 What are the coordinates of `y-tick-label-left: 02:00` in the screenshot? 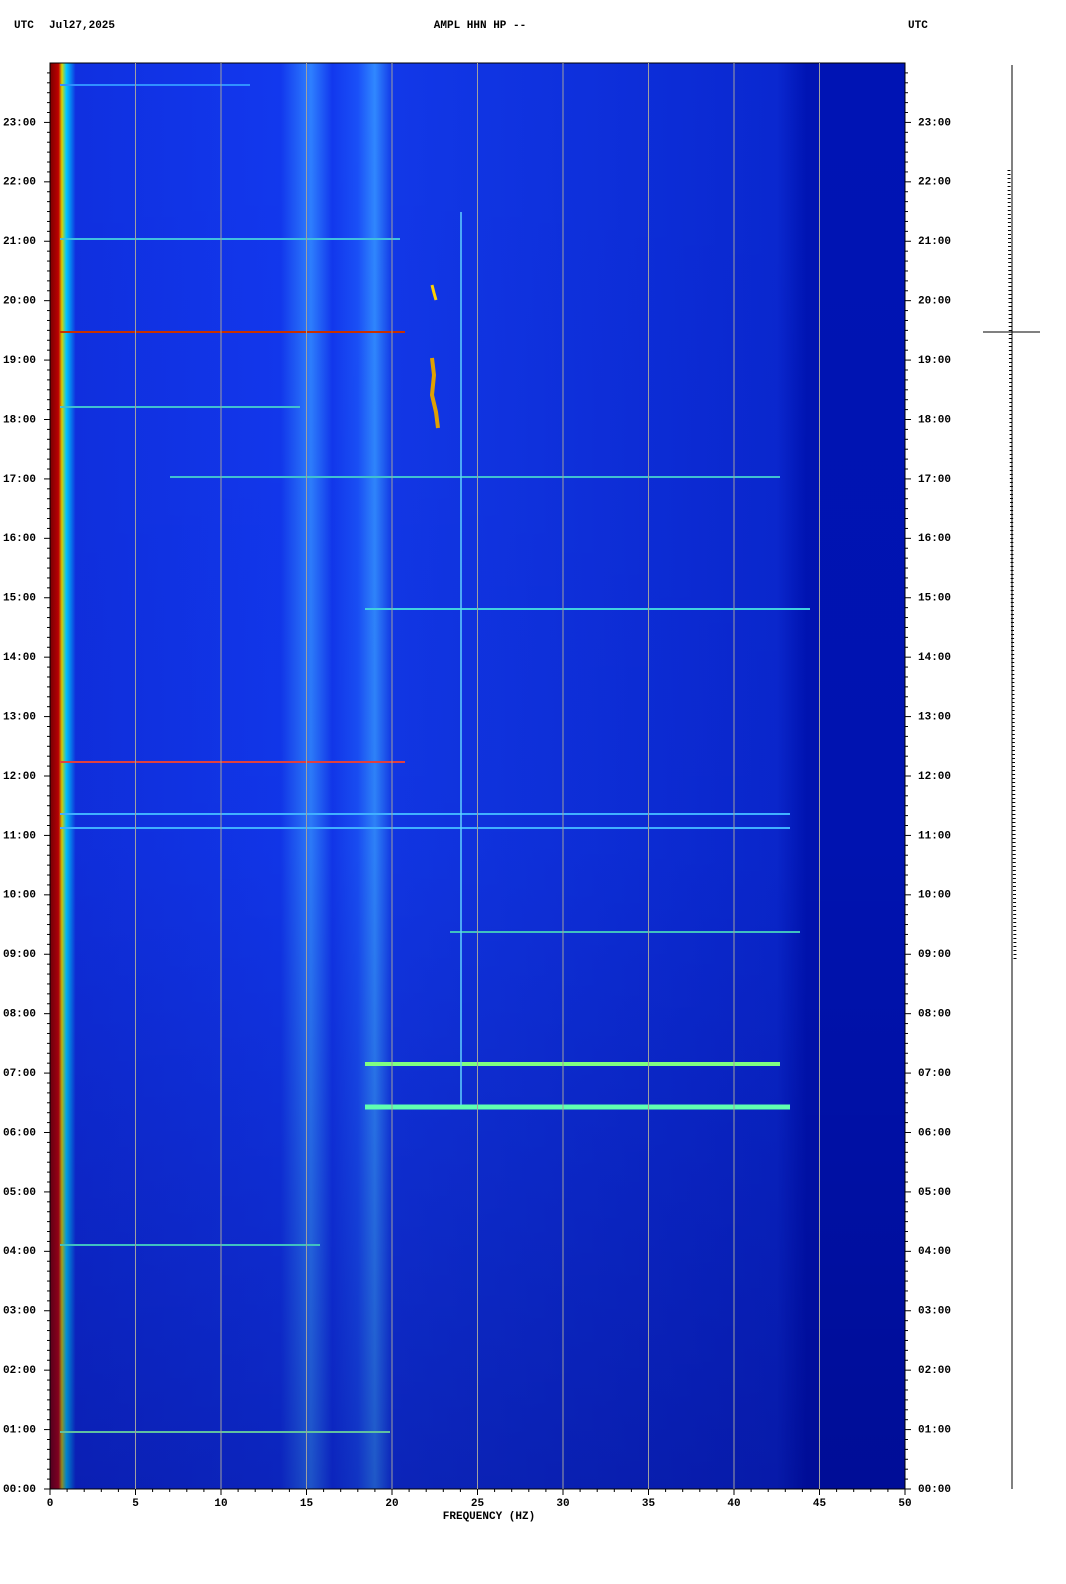 It's located at (19, 1371).